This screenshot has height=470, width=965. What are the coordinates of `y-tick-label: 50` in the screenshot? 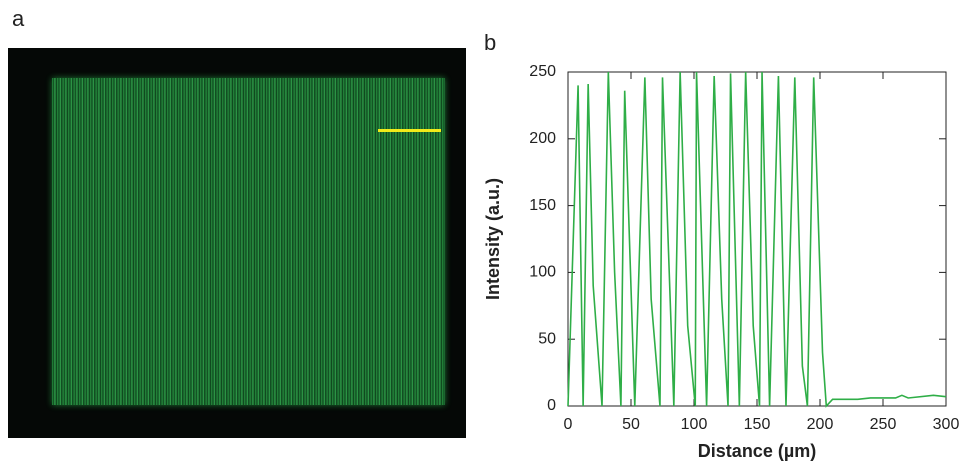 It's located at (547, 338).